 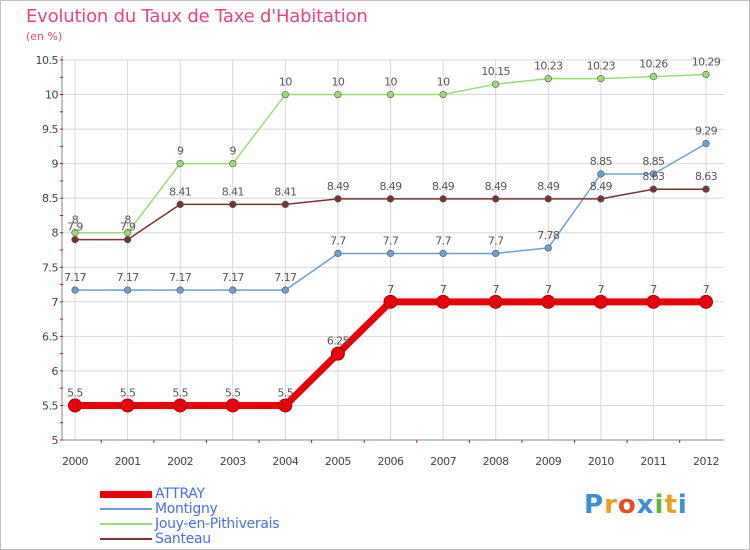 What do you see at coordinates (338, 461) in the screenshot?
I see `x-tick-label: 2005` at bounding box center [338, 461].